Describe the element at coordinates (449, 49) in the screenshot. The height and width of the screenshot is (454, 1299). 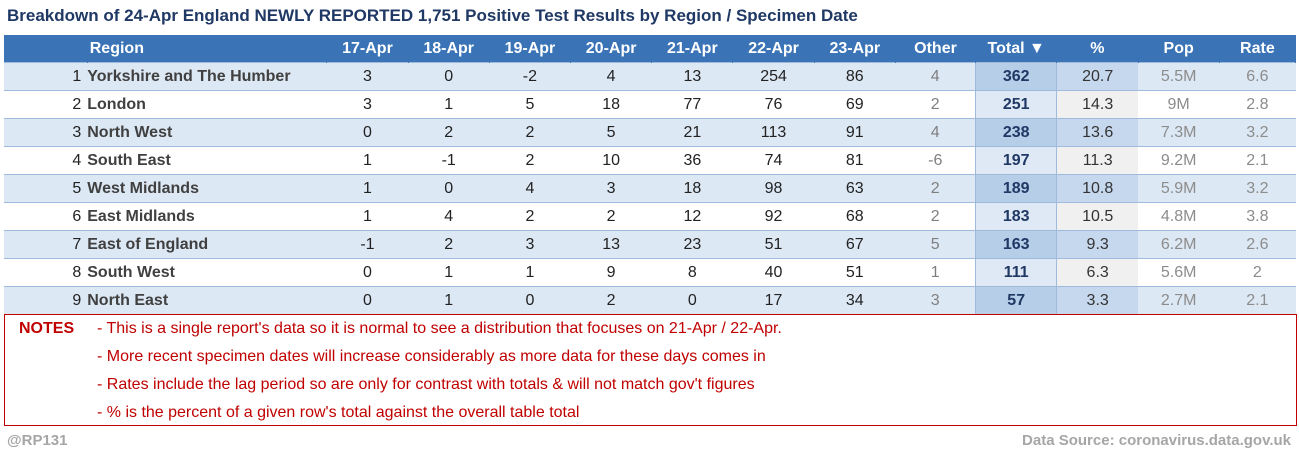
I see `column-header-18-apr: 18-Apr` at that location.